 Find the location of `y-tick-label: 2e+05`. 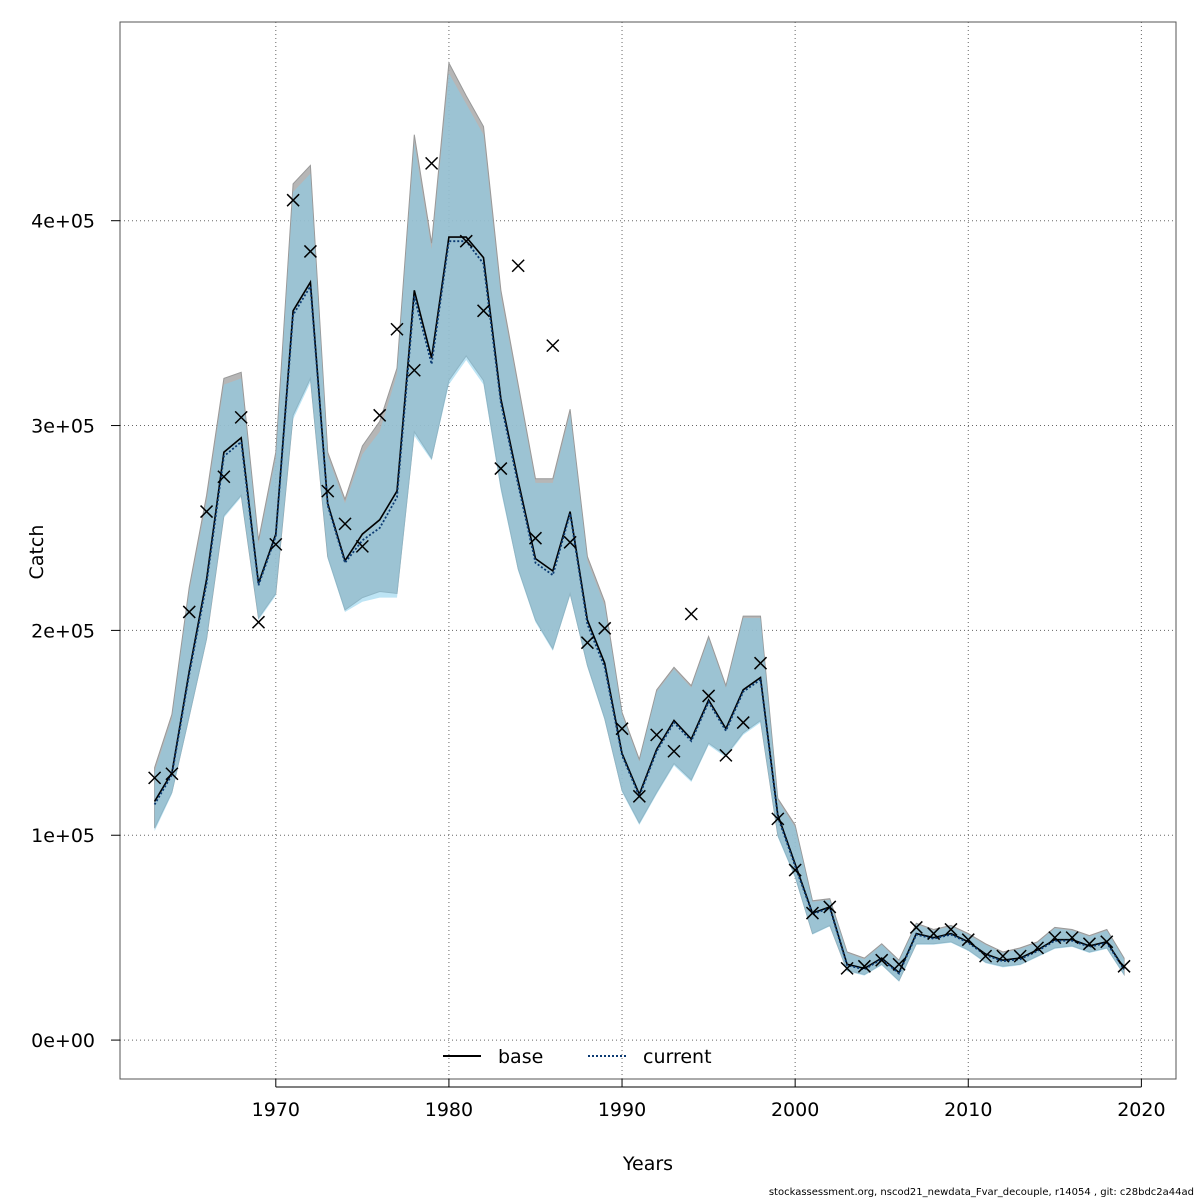

y-tick-label: 2e+05 is located at coordinates (63, 631).